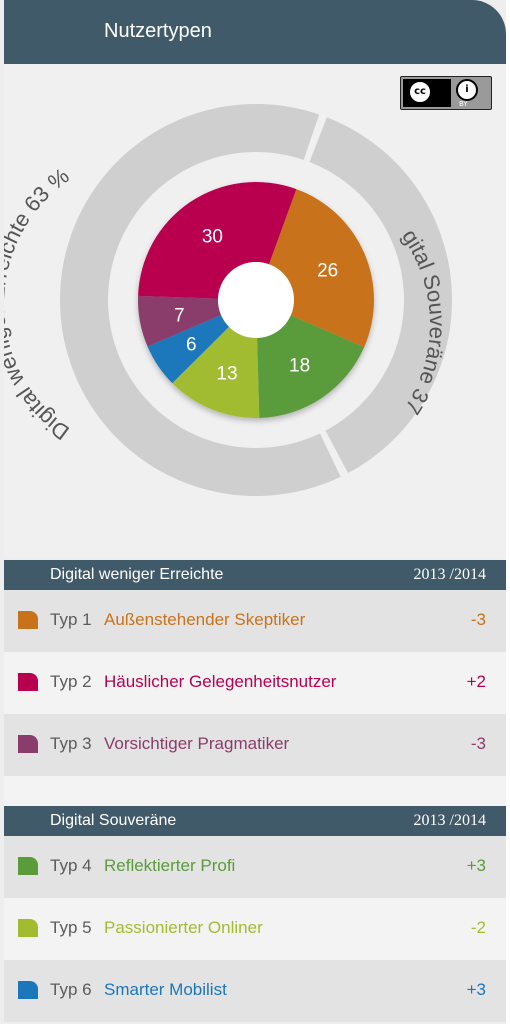 This screenshot has height=1024, width=510. I want to click on list-item-typ4: Typ 4 Reflektierter Profi +3, so click(255, 867).